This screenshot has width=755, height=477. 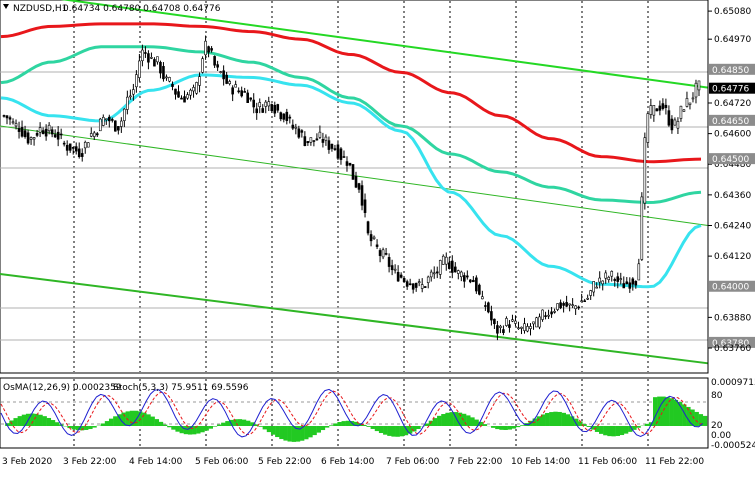 I want to click on price-label: 0.64720, so click(x=732, y=104).